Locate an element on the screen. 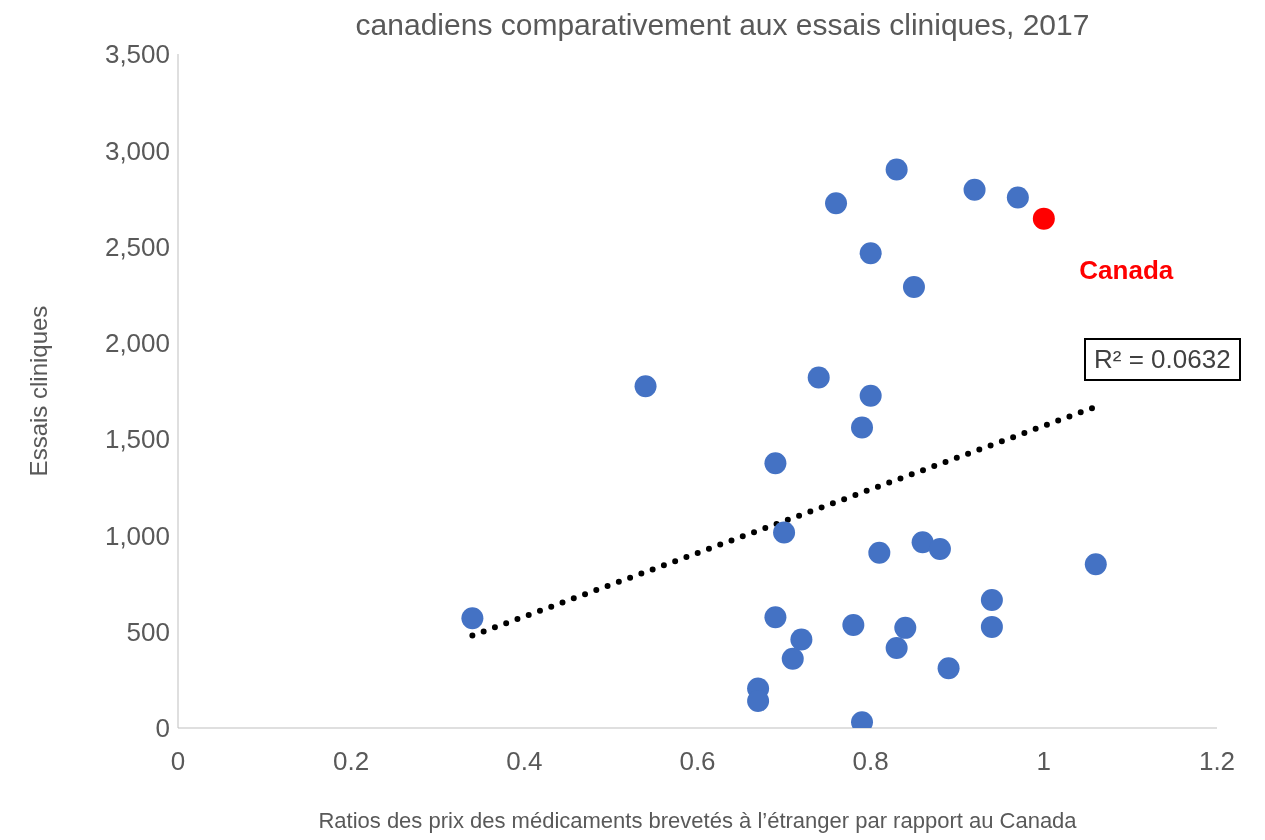  y-tick-label: 2,000 is located at coordinates (137, 343).